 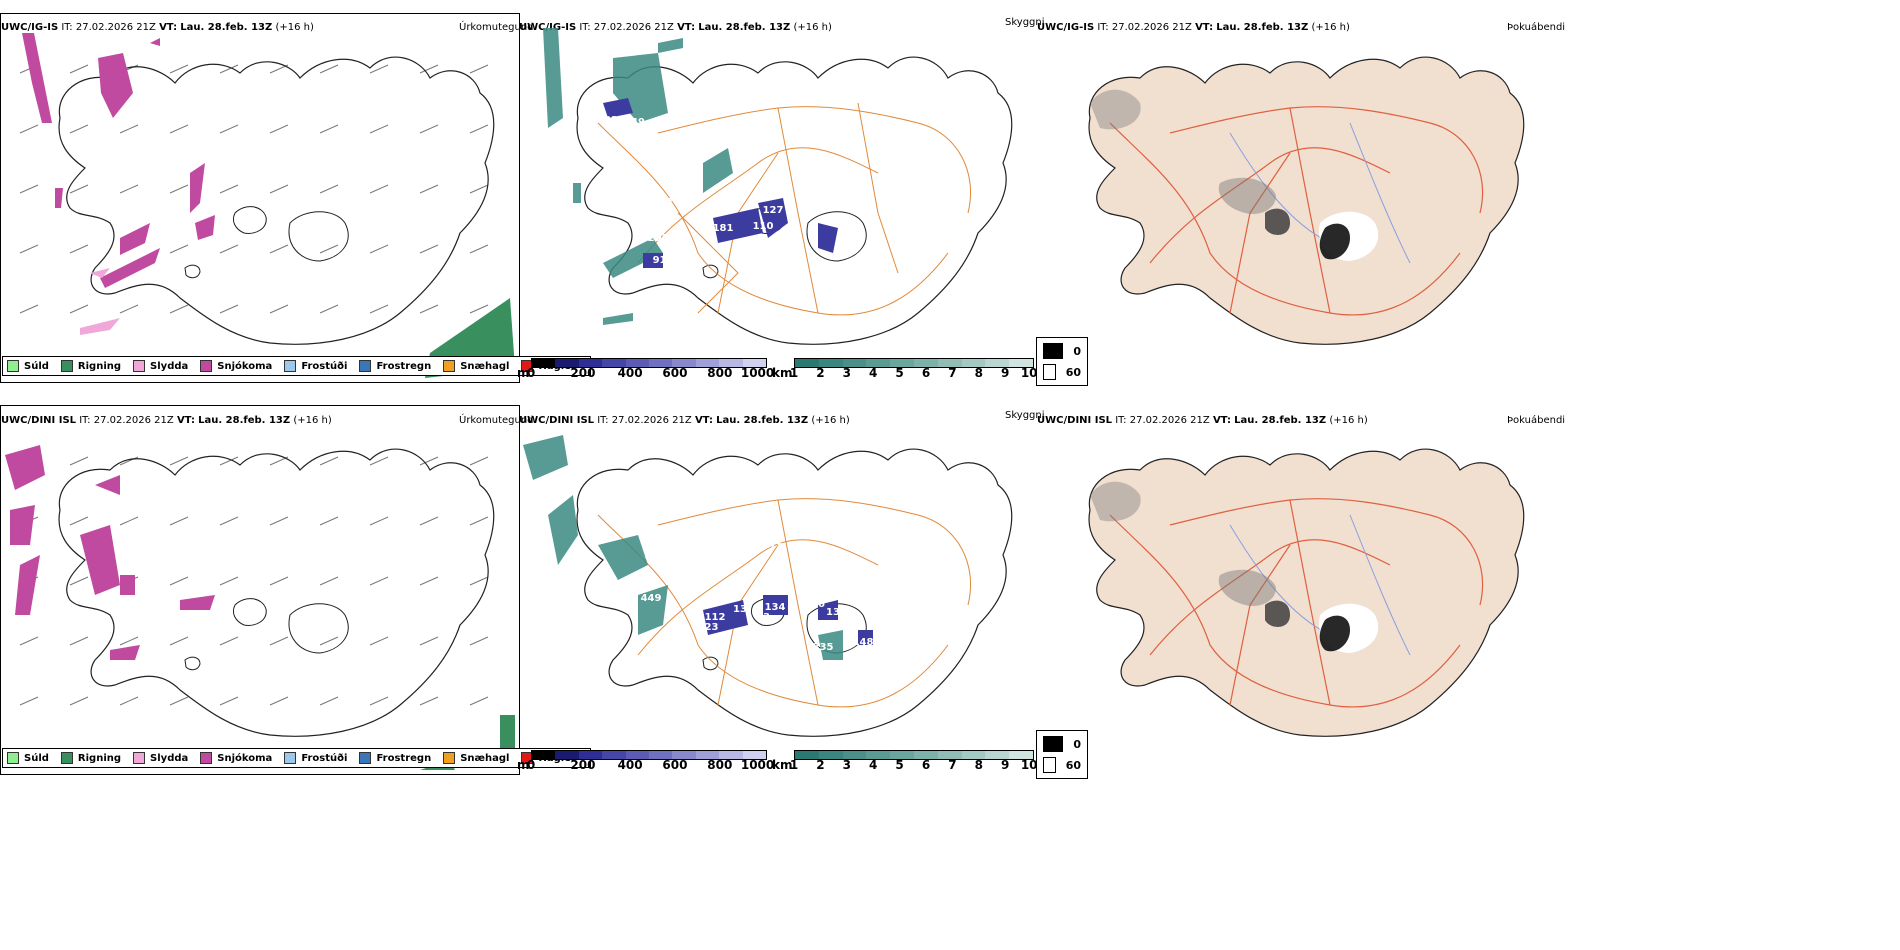 What do you see at coordinates (206, 366) in the screenshot?
I see `swatch-snjokoma` at bounding box center [206, 366].